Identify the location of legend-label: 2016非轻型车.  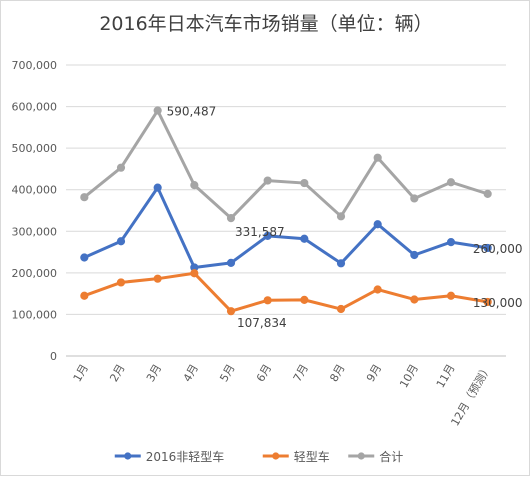
(185, 456).